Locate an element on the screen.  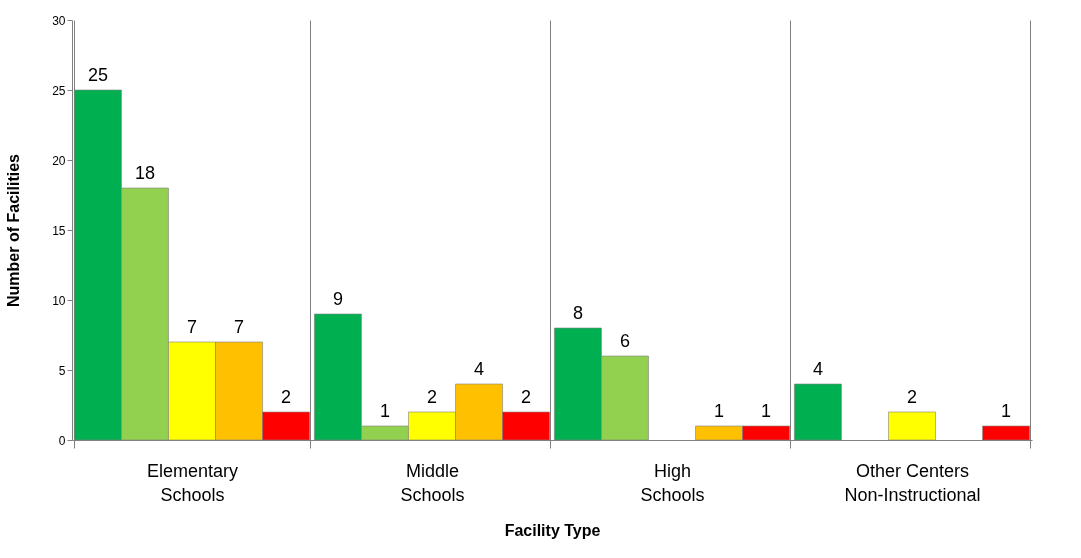
x-tick-label: Middle Schools is located at coordinates (432, 482).